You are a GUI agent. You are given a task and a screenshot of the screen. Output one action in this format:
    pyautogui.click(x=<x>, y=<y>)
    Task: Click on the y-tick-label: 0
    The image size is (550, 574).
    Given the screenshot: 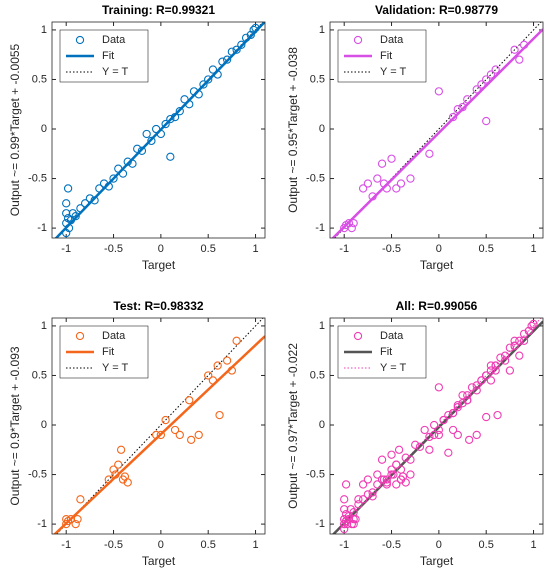 What is the action you would take?
    pyautogui.click(x=44, y=129)
    